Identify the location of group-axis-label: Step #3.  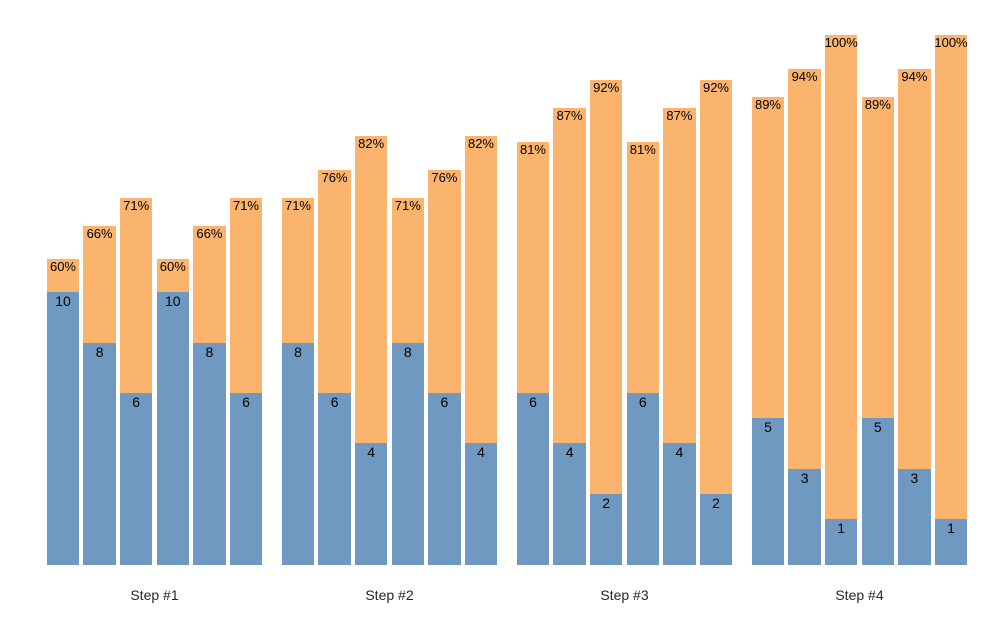
(624, 595).